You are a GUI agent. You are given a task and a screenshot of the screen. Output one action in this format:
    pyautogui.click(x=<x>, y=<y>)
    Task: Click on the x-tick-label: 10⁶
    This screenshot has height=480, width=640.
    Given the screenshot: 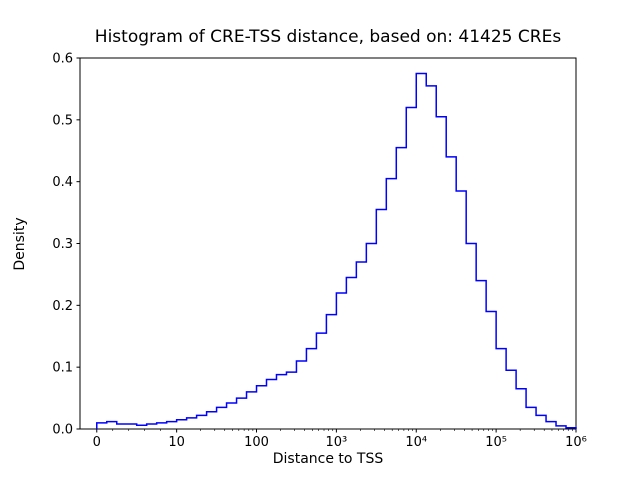 What is the action you would take?
    pyautogui.click(x=576, y=442)
    